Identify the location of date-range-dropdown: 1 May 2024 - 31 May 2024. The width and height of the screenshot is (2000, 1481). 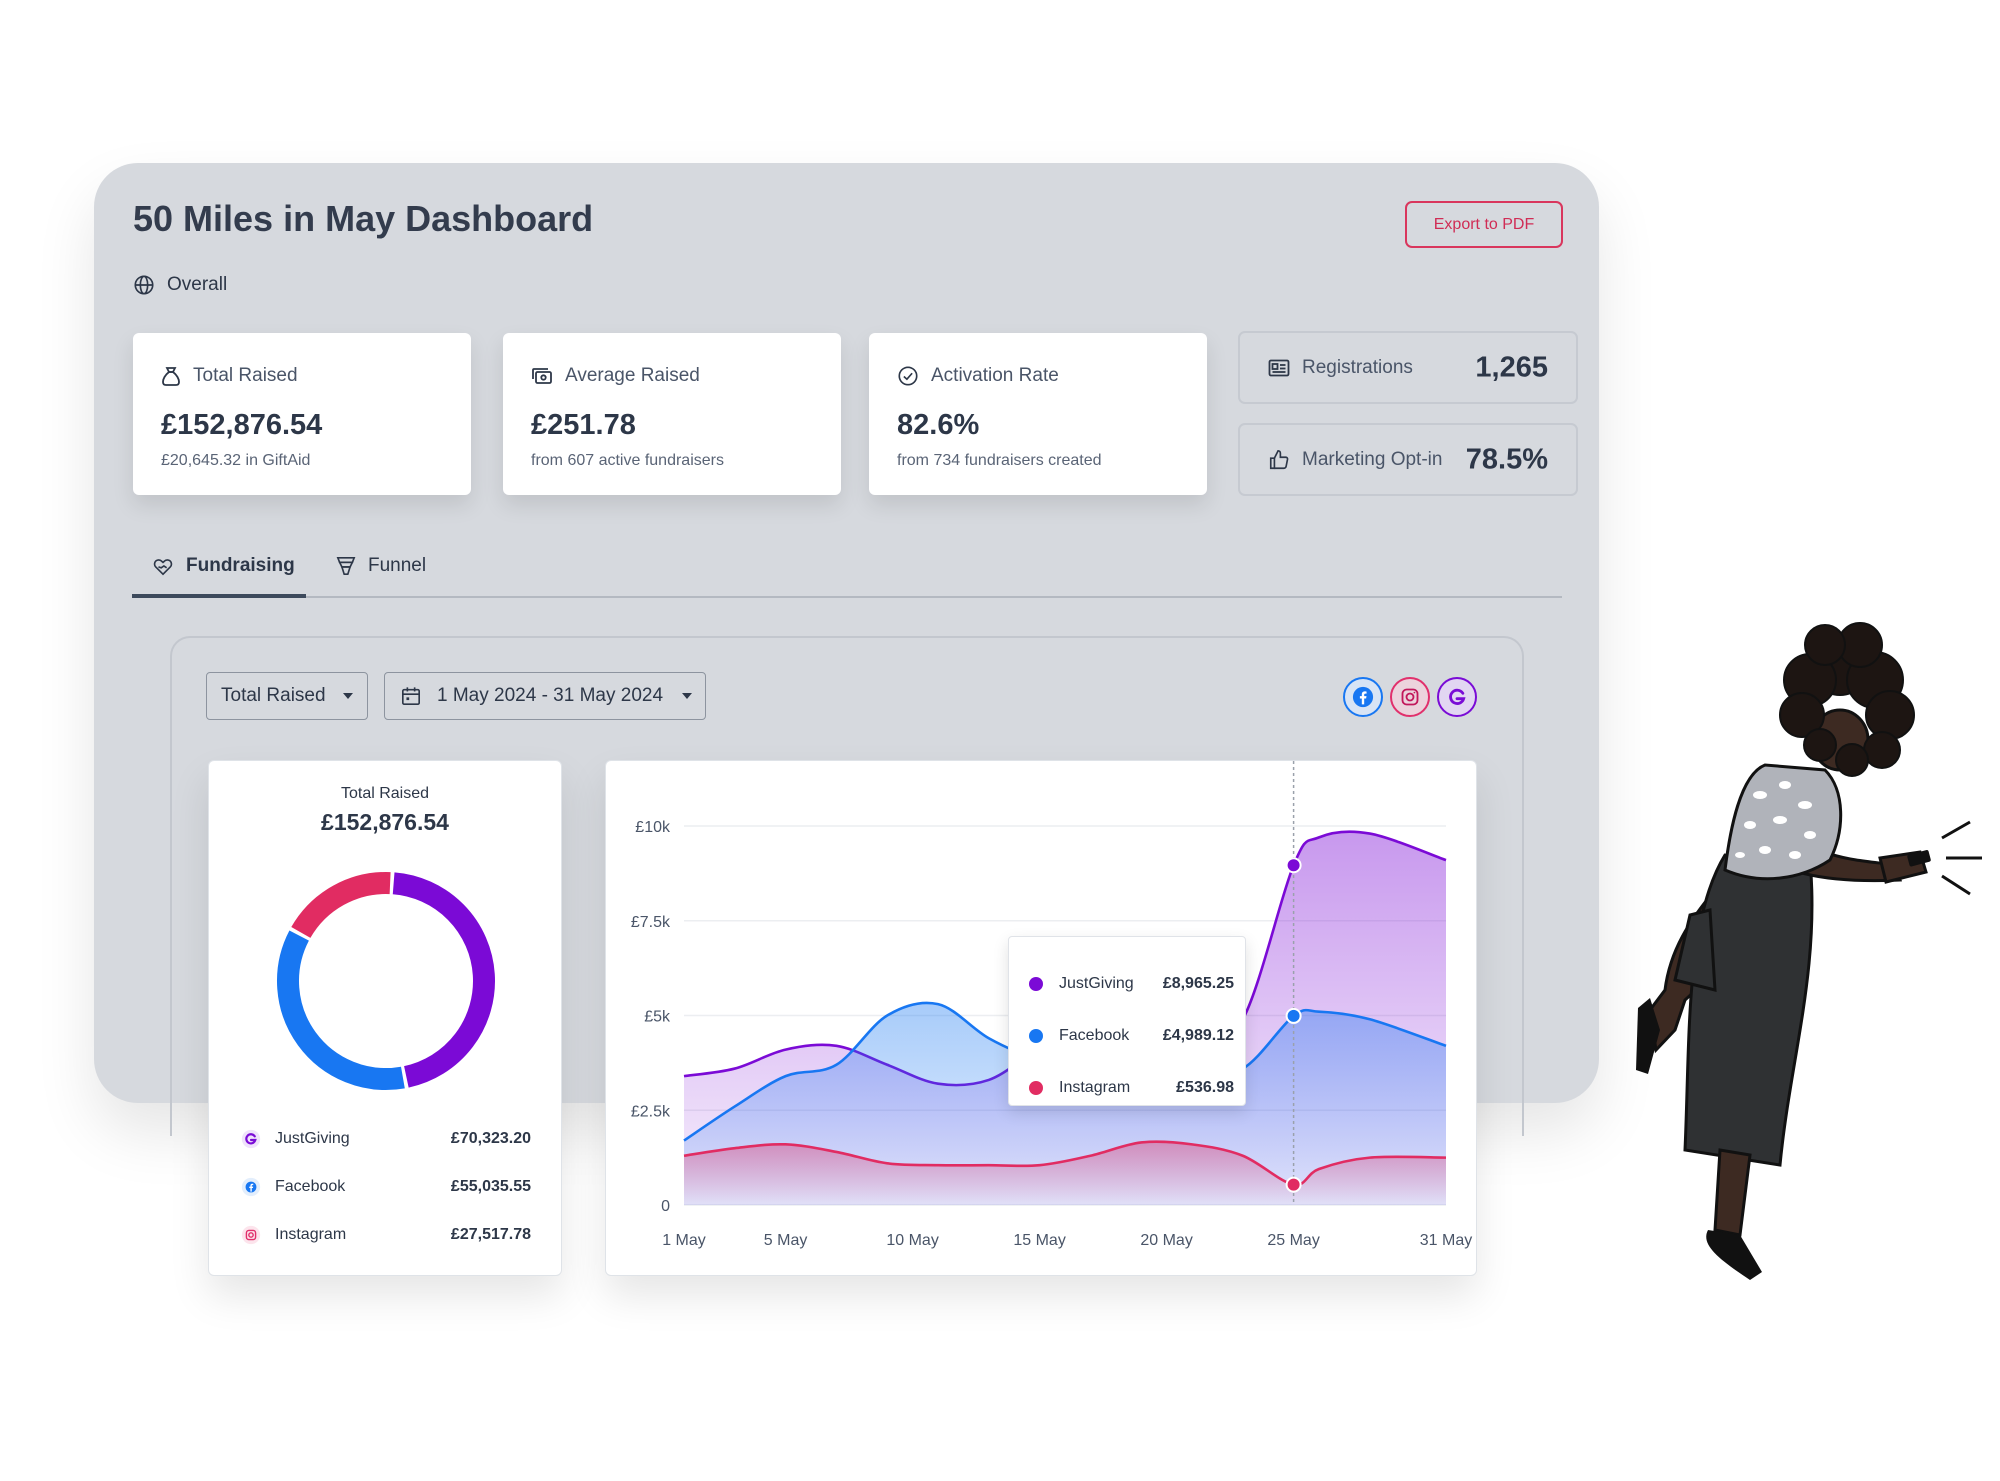
(545, 696).